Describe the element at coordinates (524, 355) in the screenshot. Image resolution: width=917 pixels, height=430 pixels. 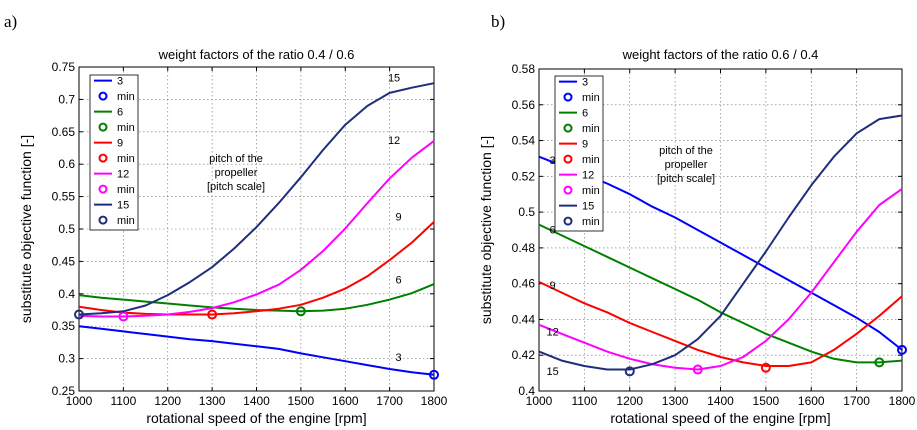
I see `y-tick-label: 0.42` at that location.